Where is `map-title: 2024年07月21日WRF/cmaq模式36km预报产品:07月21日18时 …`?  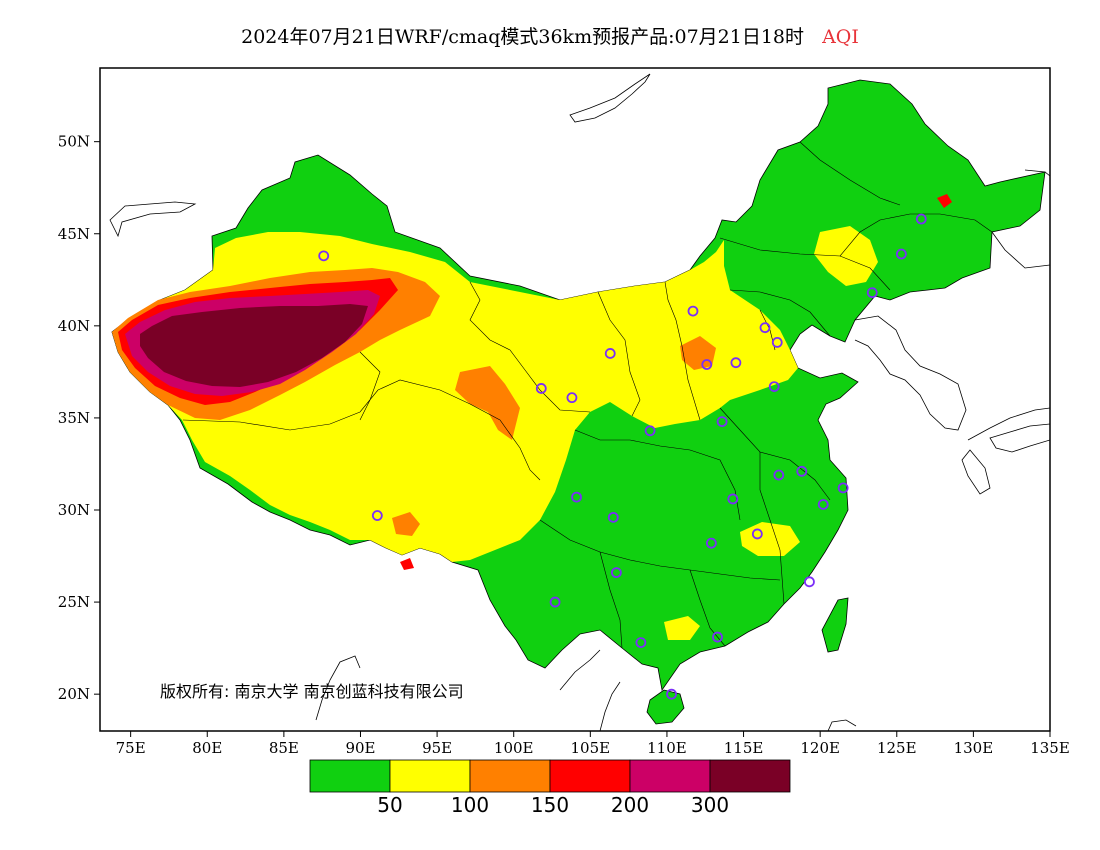
map-title: 2024年07月21日WRF/cmaq模式36km预报产品:07月21日18时 … is located at coordinates (550, 35).